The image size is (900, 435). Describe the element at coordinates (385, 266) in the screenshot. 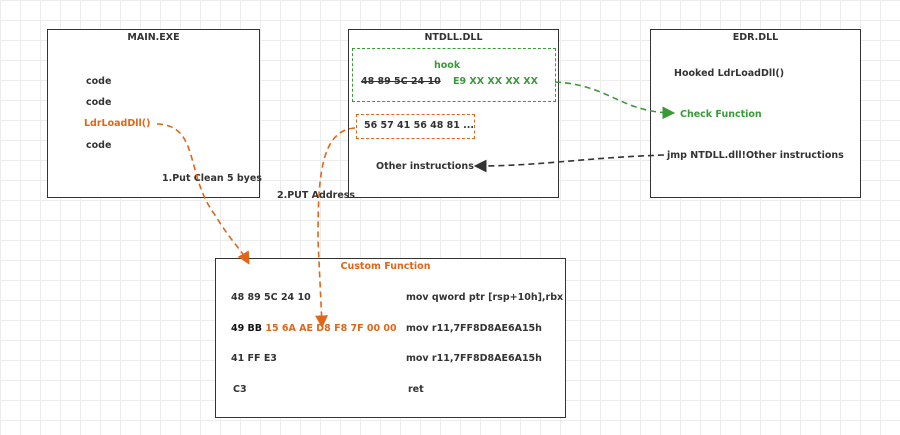

I see `custom-function-title: Custom Function` at that location.